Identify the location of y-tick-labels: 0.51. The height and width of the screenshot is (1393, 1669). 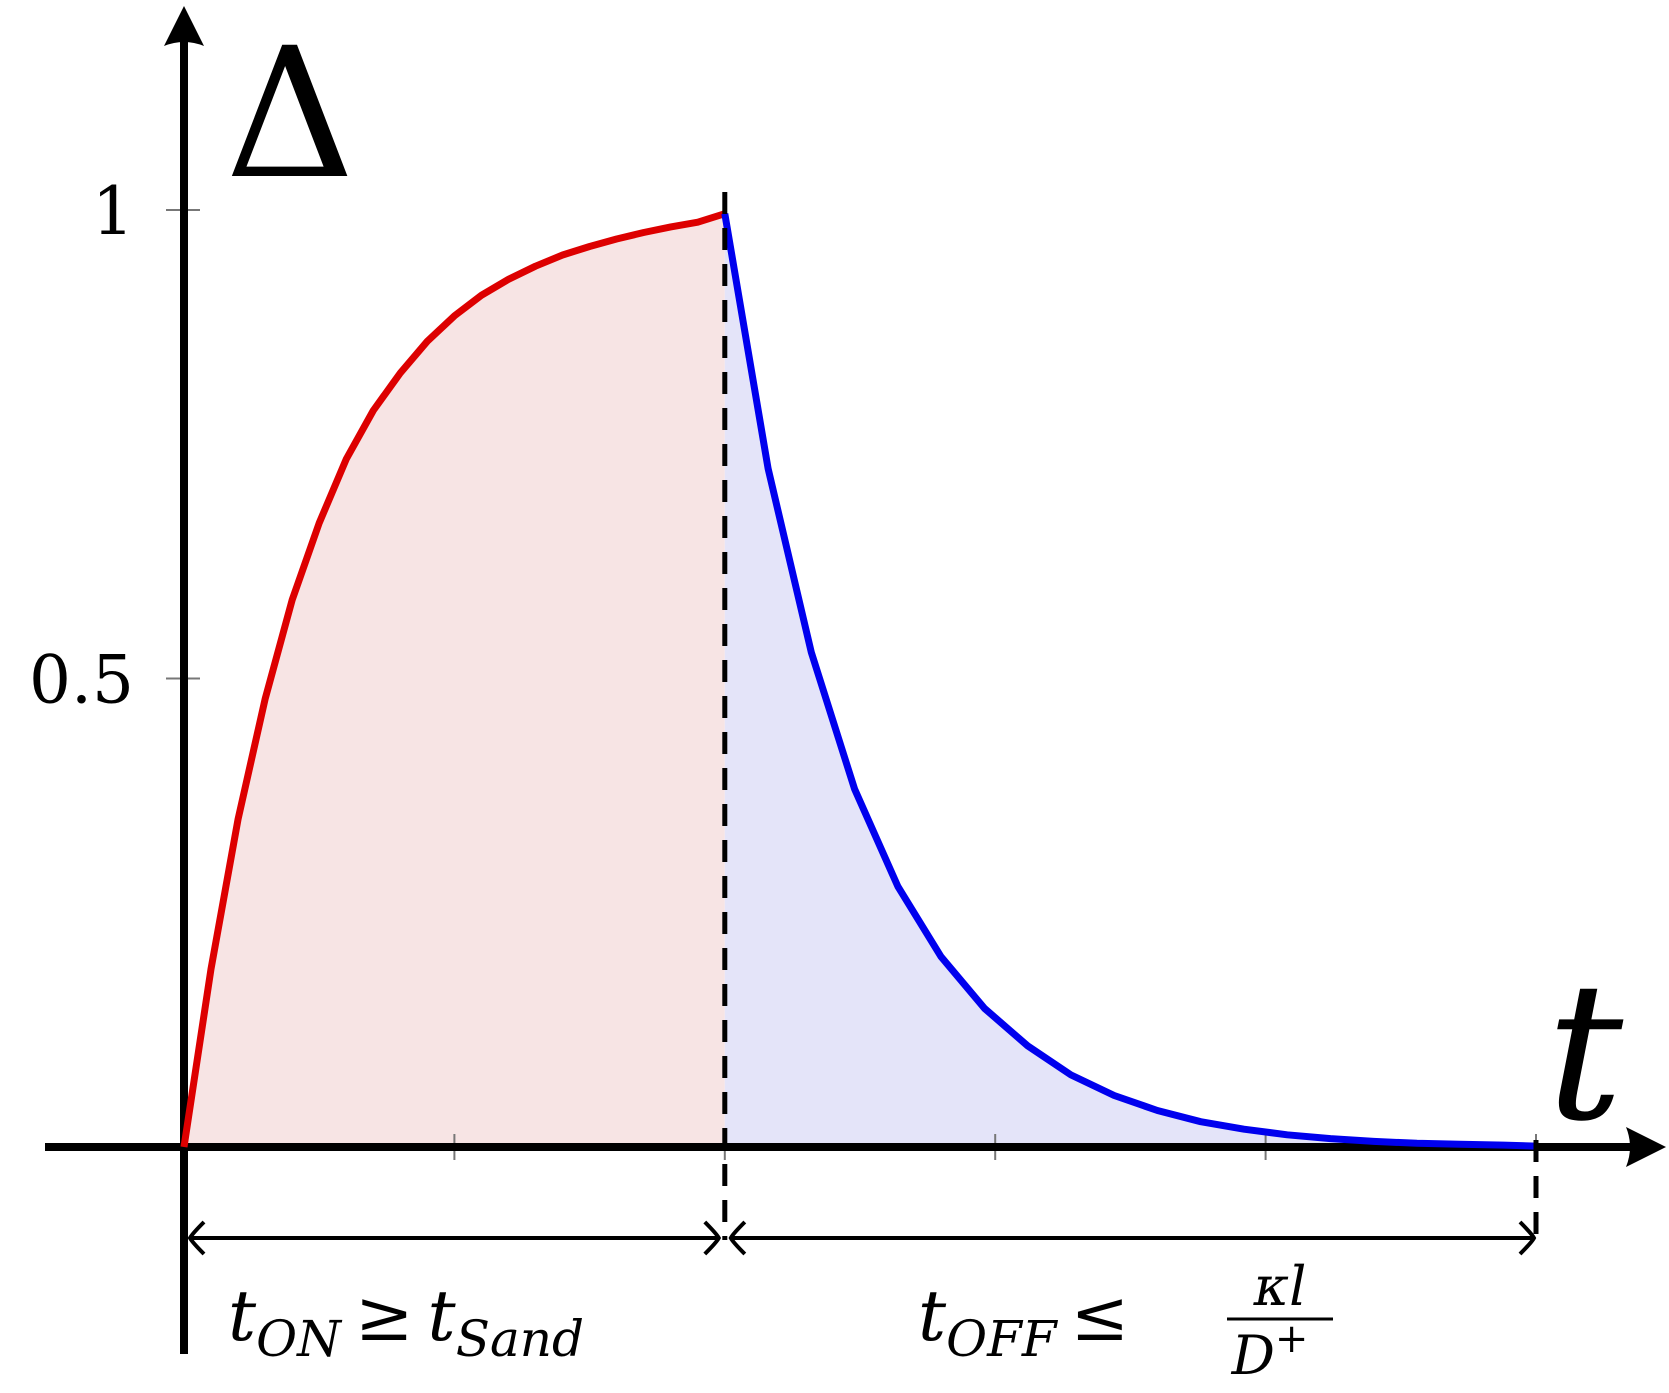
(81, 446).